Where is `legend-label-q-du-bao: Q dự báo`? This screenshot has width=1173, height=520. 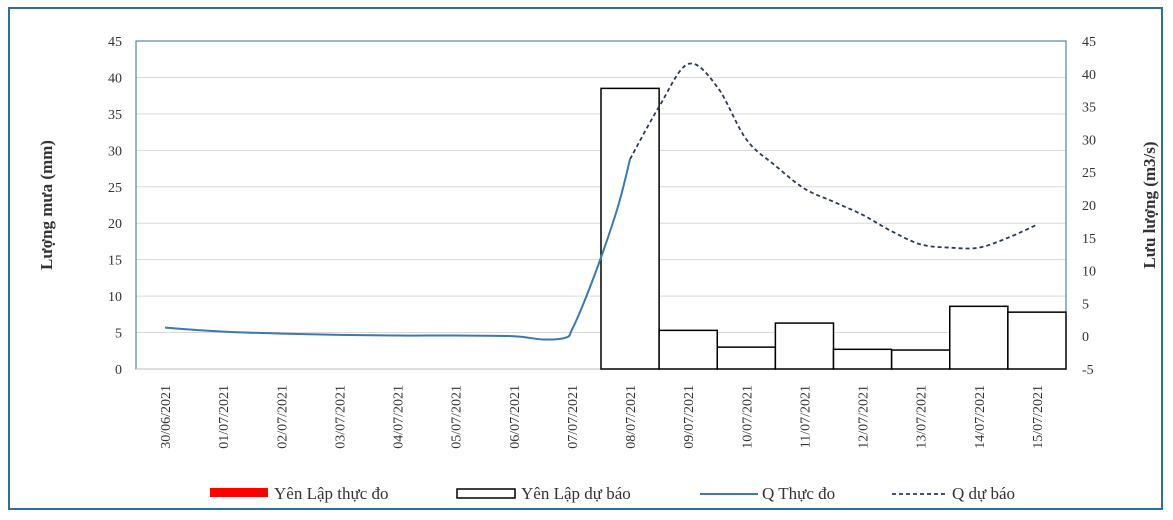 legend-label-q-du-bao: Q dự báo is located at coordinates (983, 493).